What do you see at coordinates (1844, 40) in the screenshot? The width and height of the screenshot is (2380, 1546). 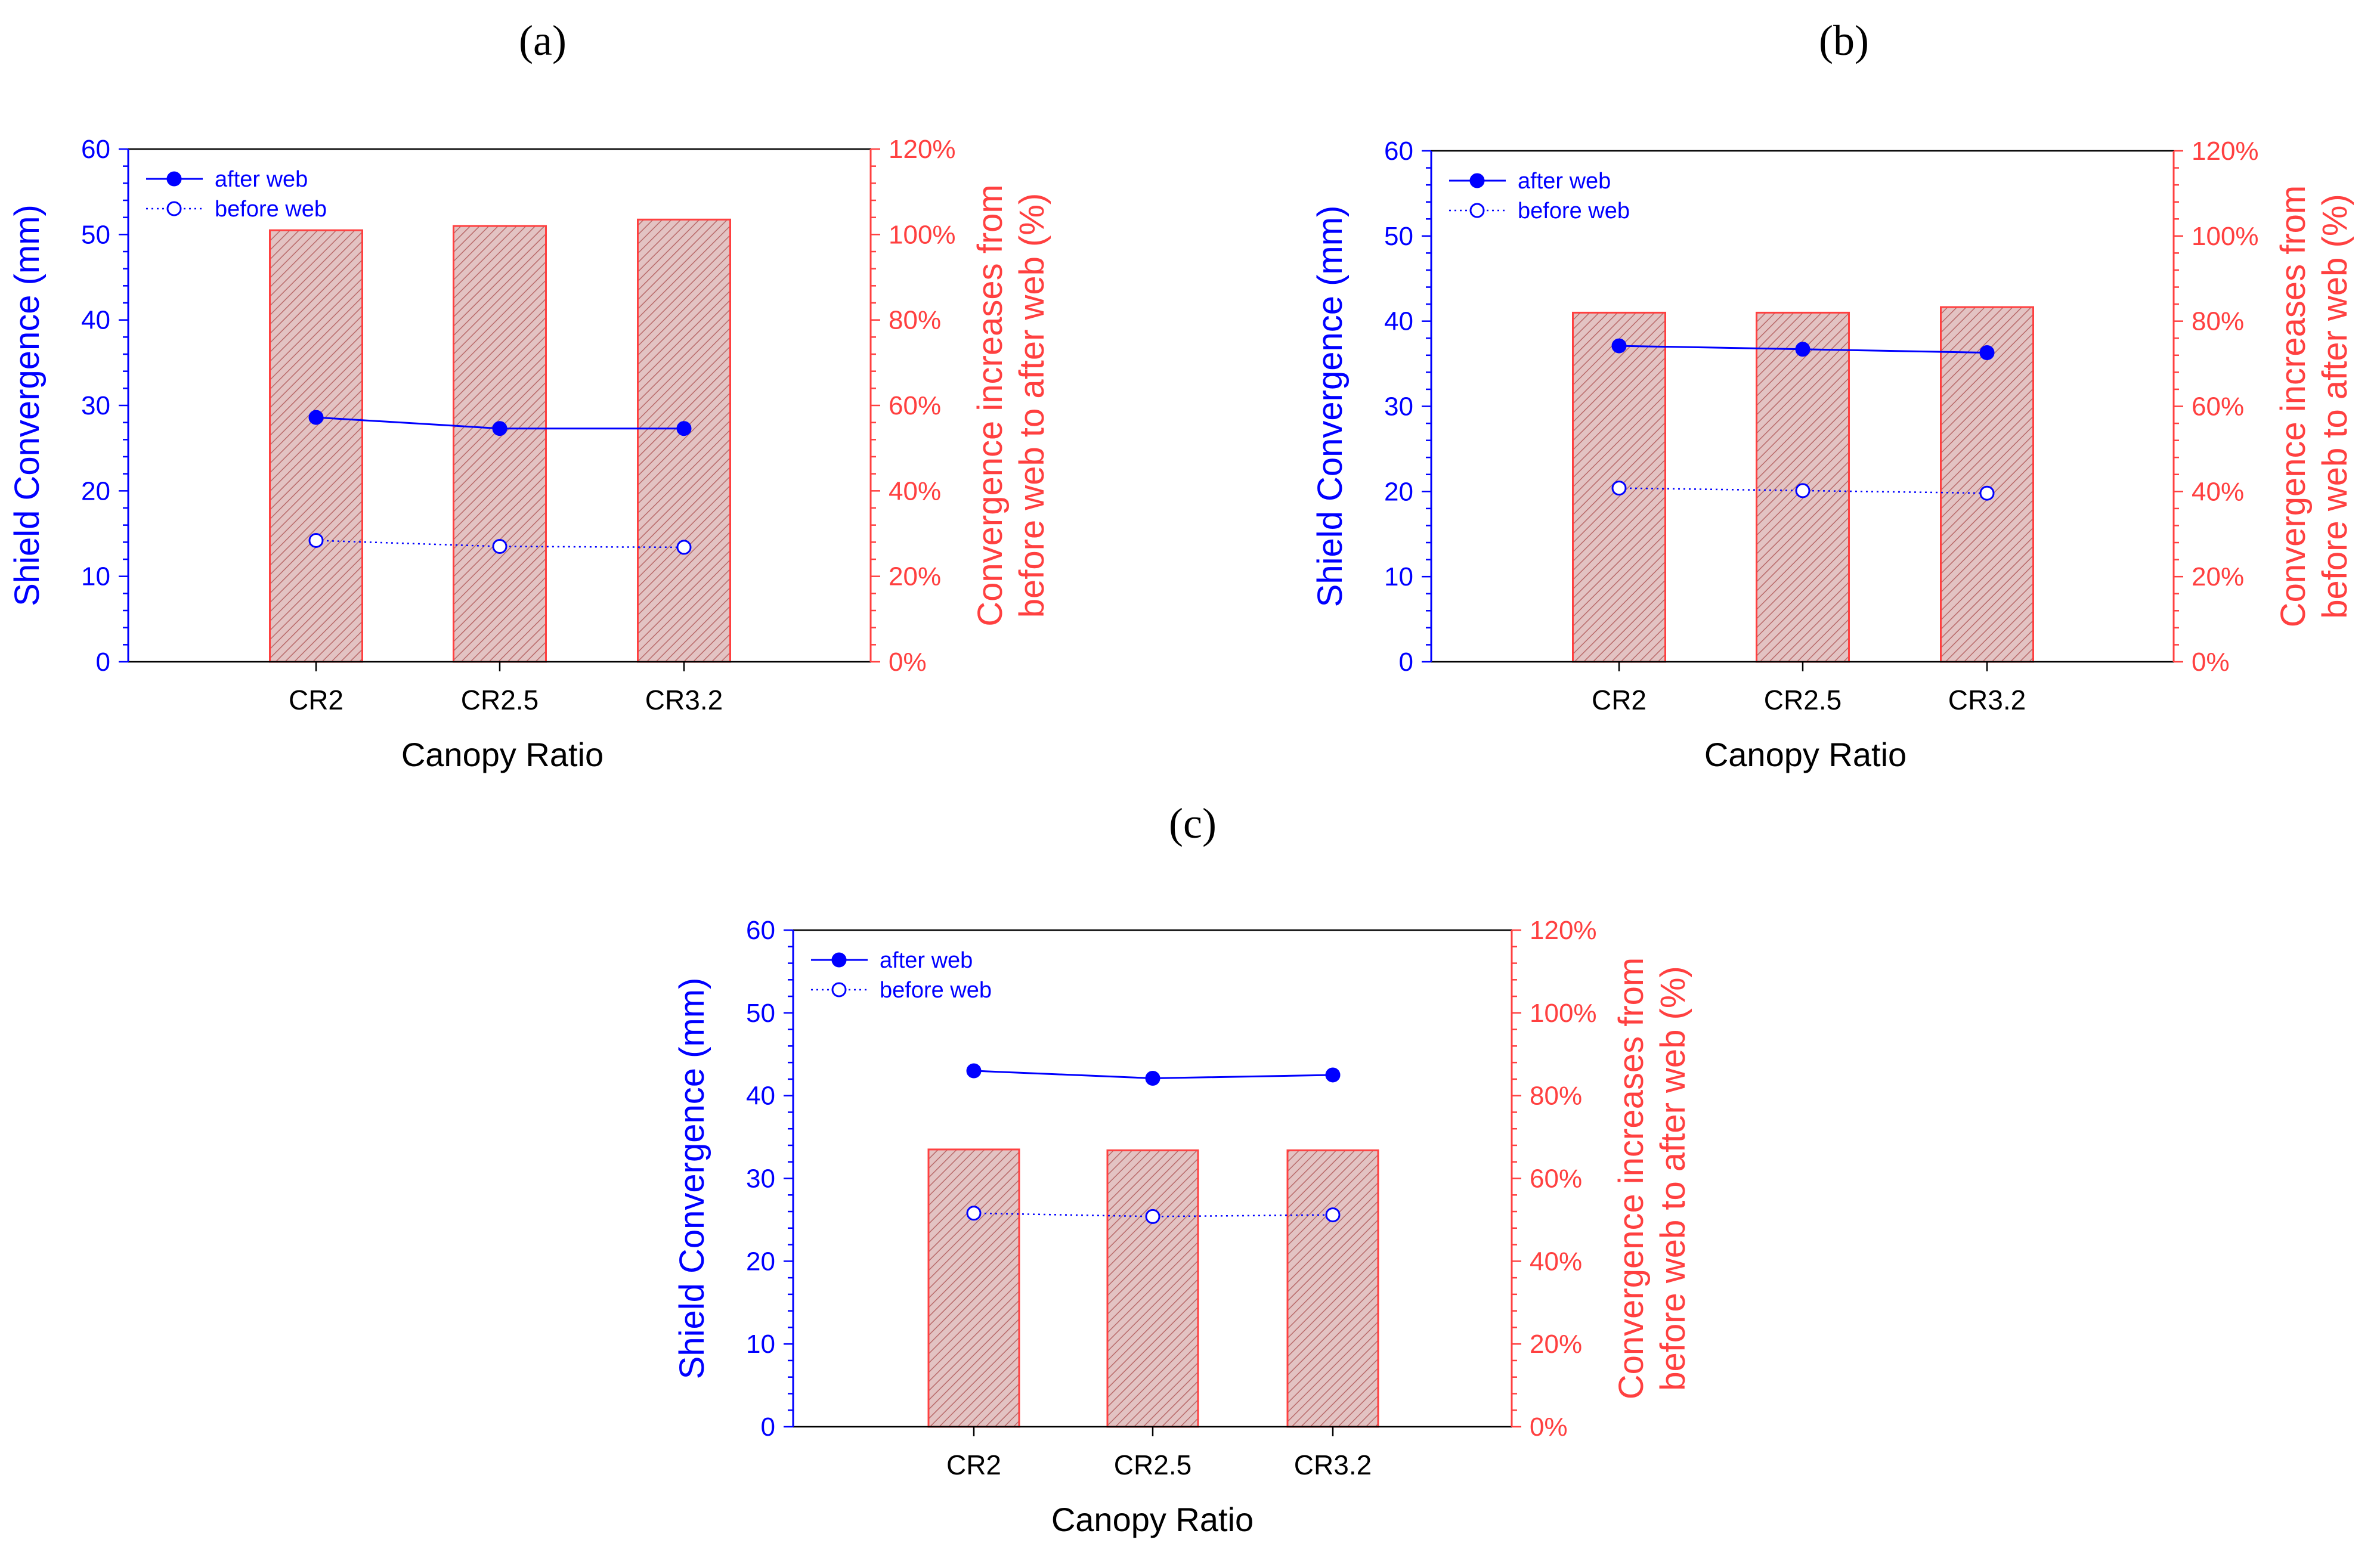 I see `panel-label: (b)` at bounding box center [1844, 40].